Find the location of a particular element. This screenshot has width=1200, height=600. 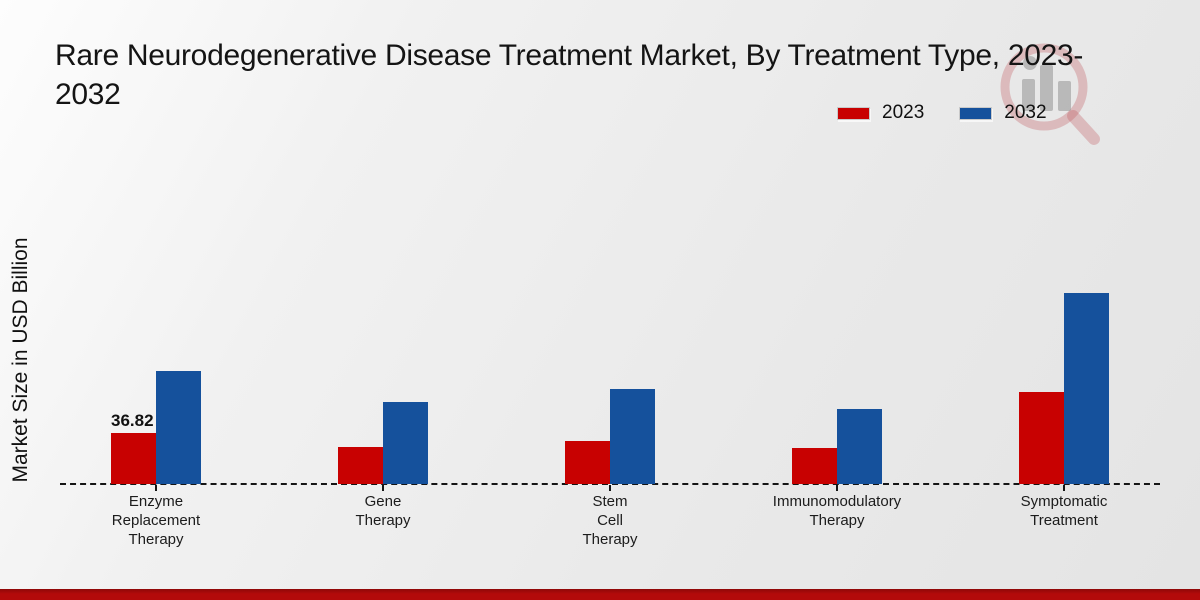

category-label-enzyme-replacement-therapy: Enzyme Replacement Therapy is located at coordinates (156, 520).